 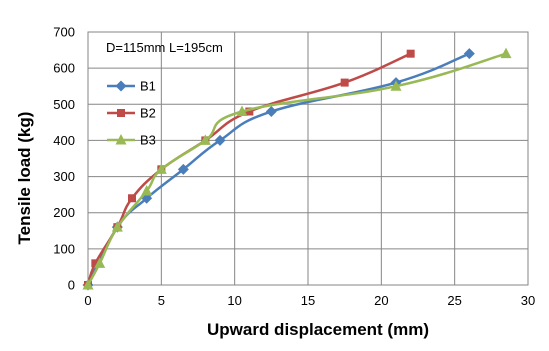 What do you see at coordinates (131, 86) in the screenshot?
I see `legend-item-b1: B1` at bounding box center [131, 86].